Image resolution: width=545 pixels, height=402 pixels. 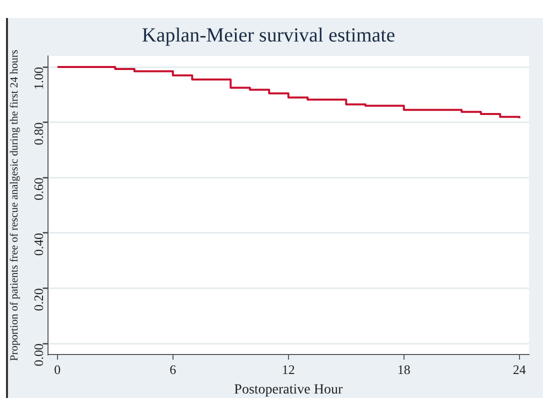 I want to click on x-tick-label: 6, so click(x=173, y=369).